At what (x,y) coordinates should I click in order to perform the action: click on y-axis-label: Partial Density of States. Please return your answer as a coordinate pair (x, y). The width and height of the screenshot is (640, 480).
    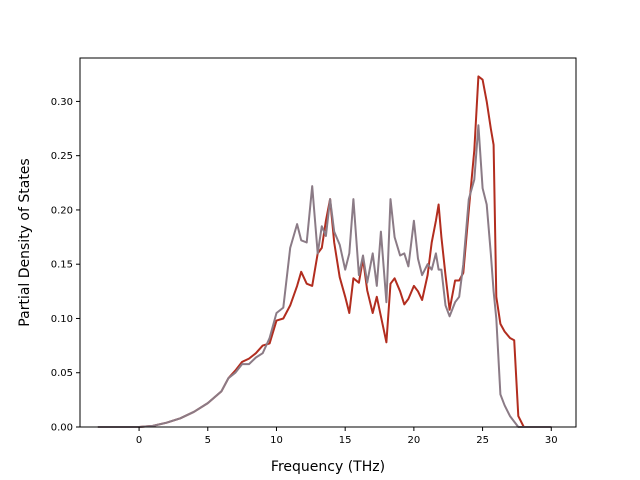
    Looking at the image, I should click on (25, 242).